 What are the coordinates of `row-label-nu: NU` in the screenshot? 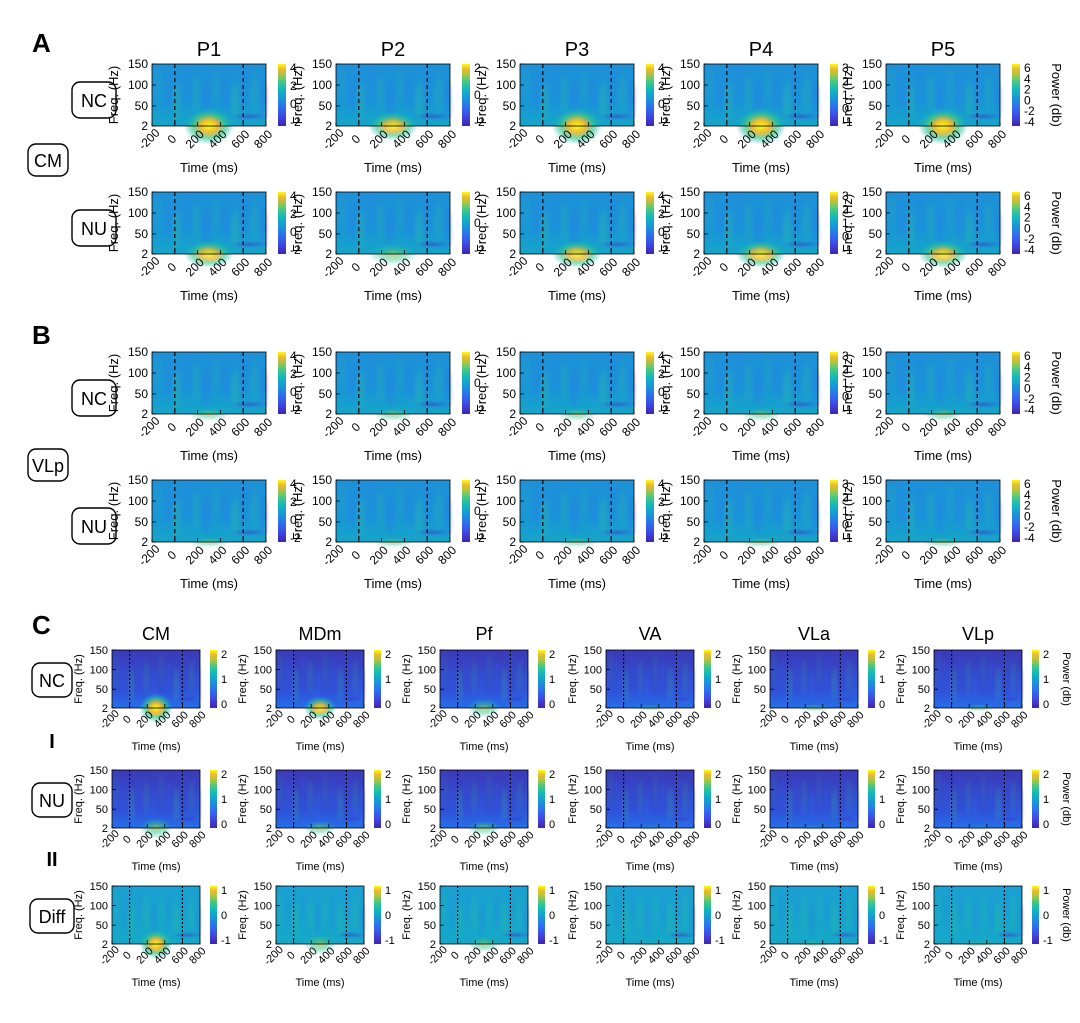 It's located at (94, 527).